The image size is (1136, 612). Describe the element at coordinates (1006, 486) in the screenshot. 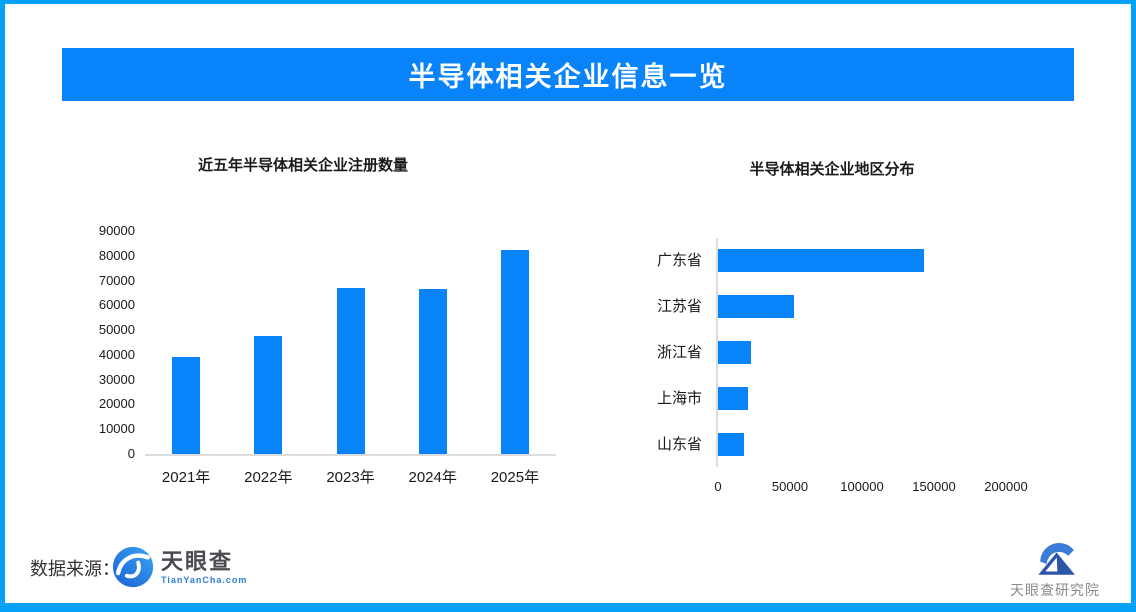

I see `x-axis-tick-label: 200000` at that location.